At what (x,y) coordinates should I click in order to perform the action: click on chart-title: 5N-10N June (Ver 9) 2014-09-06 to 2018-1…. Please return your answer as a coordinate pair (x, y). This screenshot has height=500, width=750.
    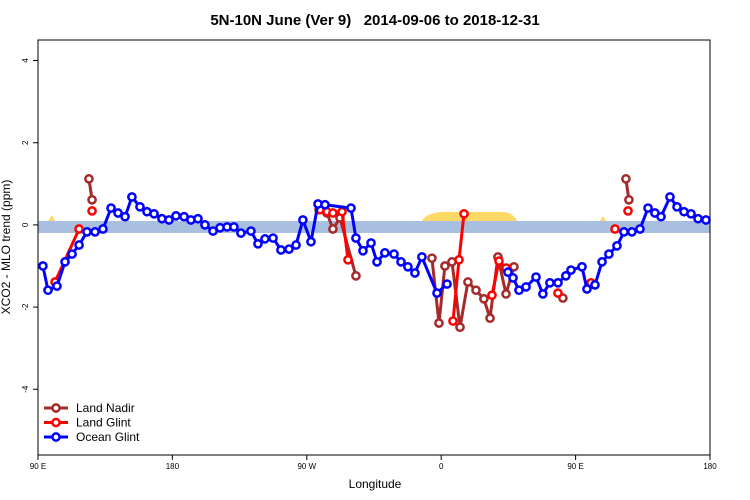
    Looking at the image, I should click on (374, 20).